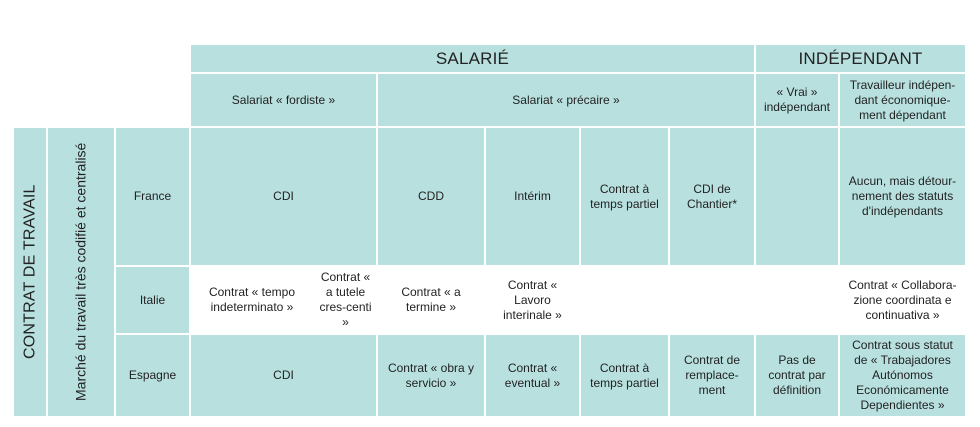 Image resolution: width=980 pixels, height=427 pixels. I want to click on espagne-remplacement: Contrat de remplace-ment, so click(712, 375).